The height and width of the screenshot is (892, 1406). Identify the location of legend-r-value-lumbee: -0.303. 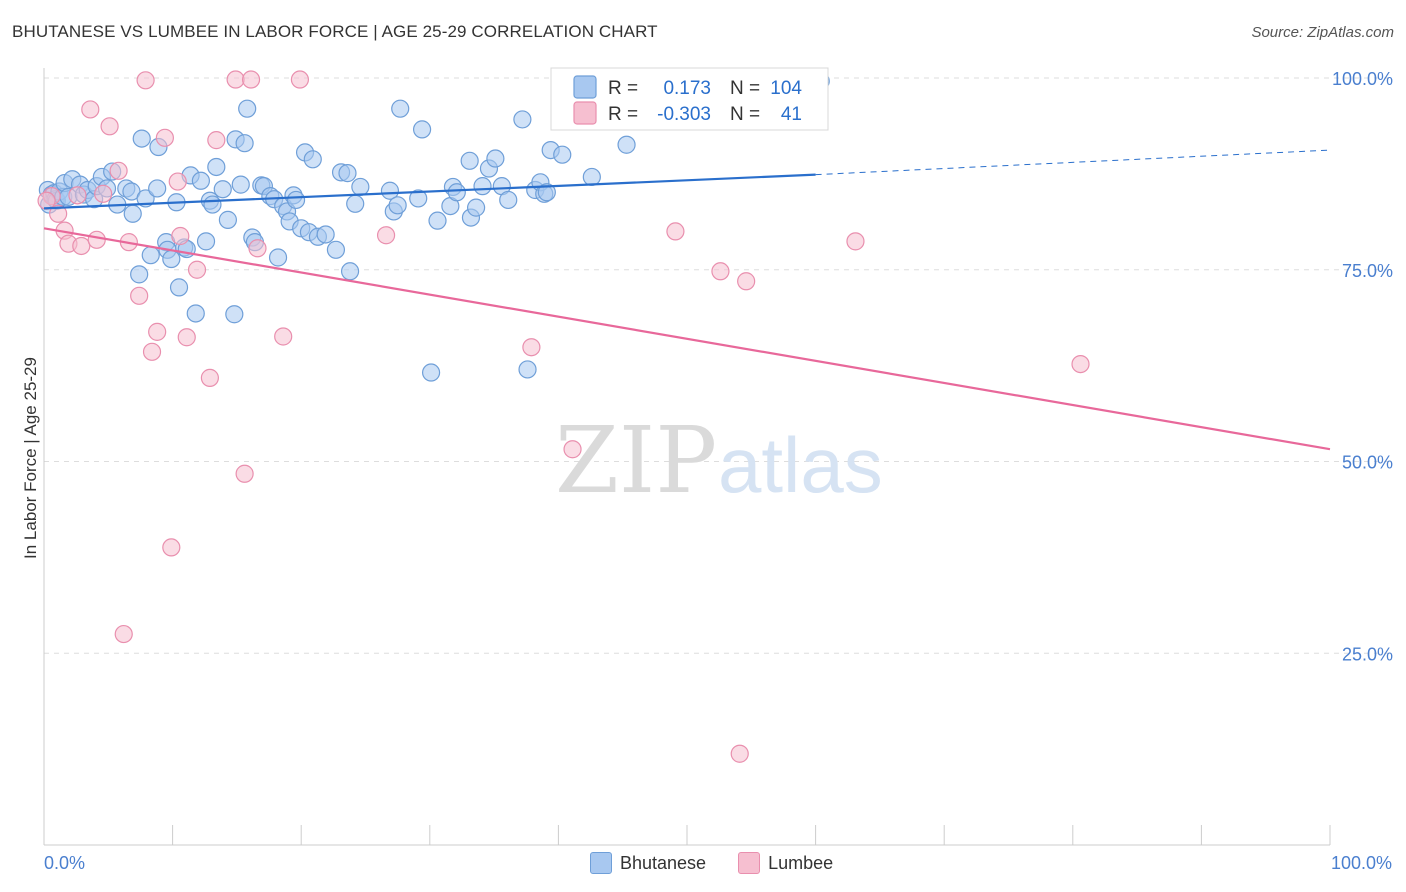
(684, 114).